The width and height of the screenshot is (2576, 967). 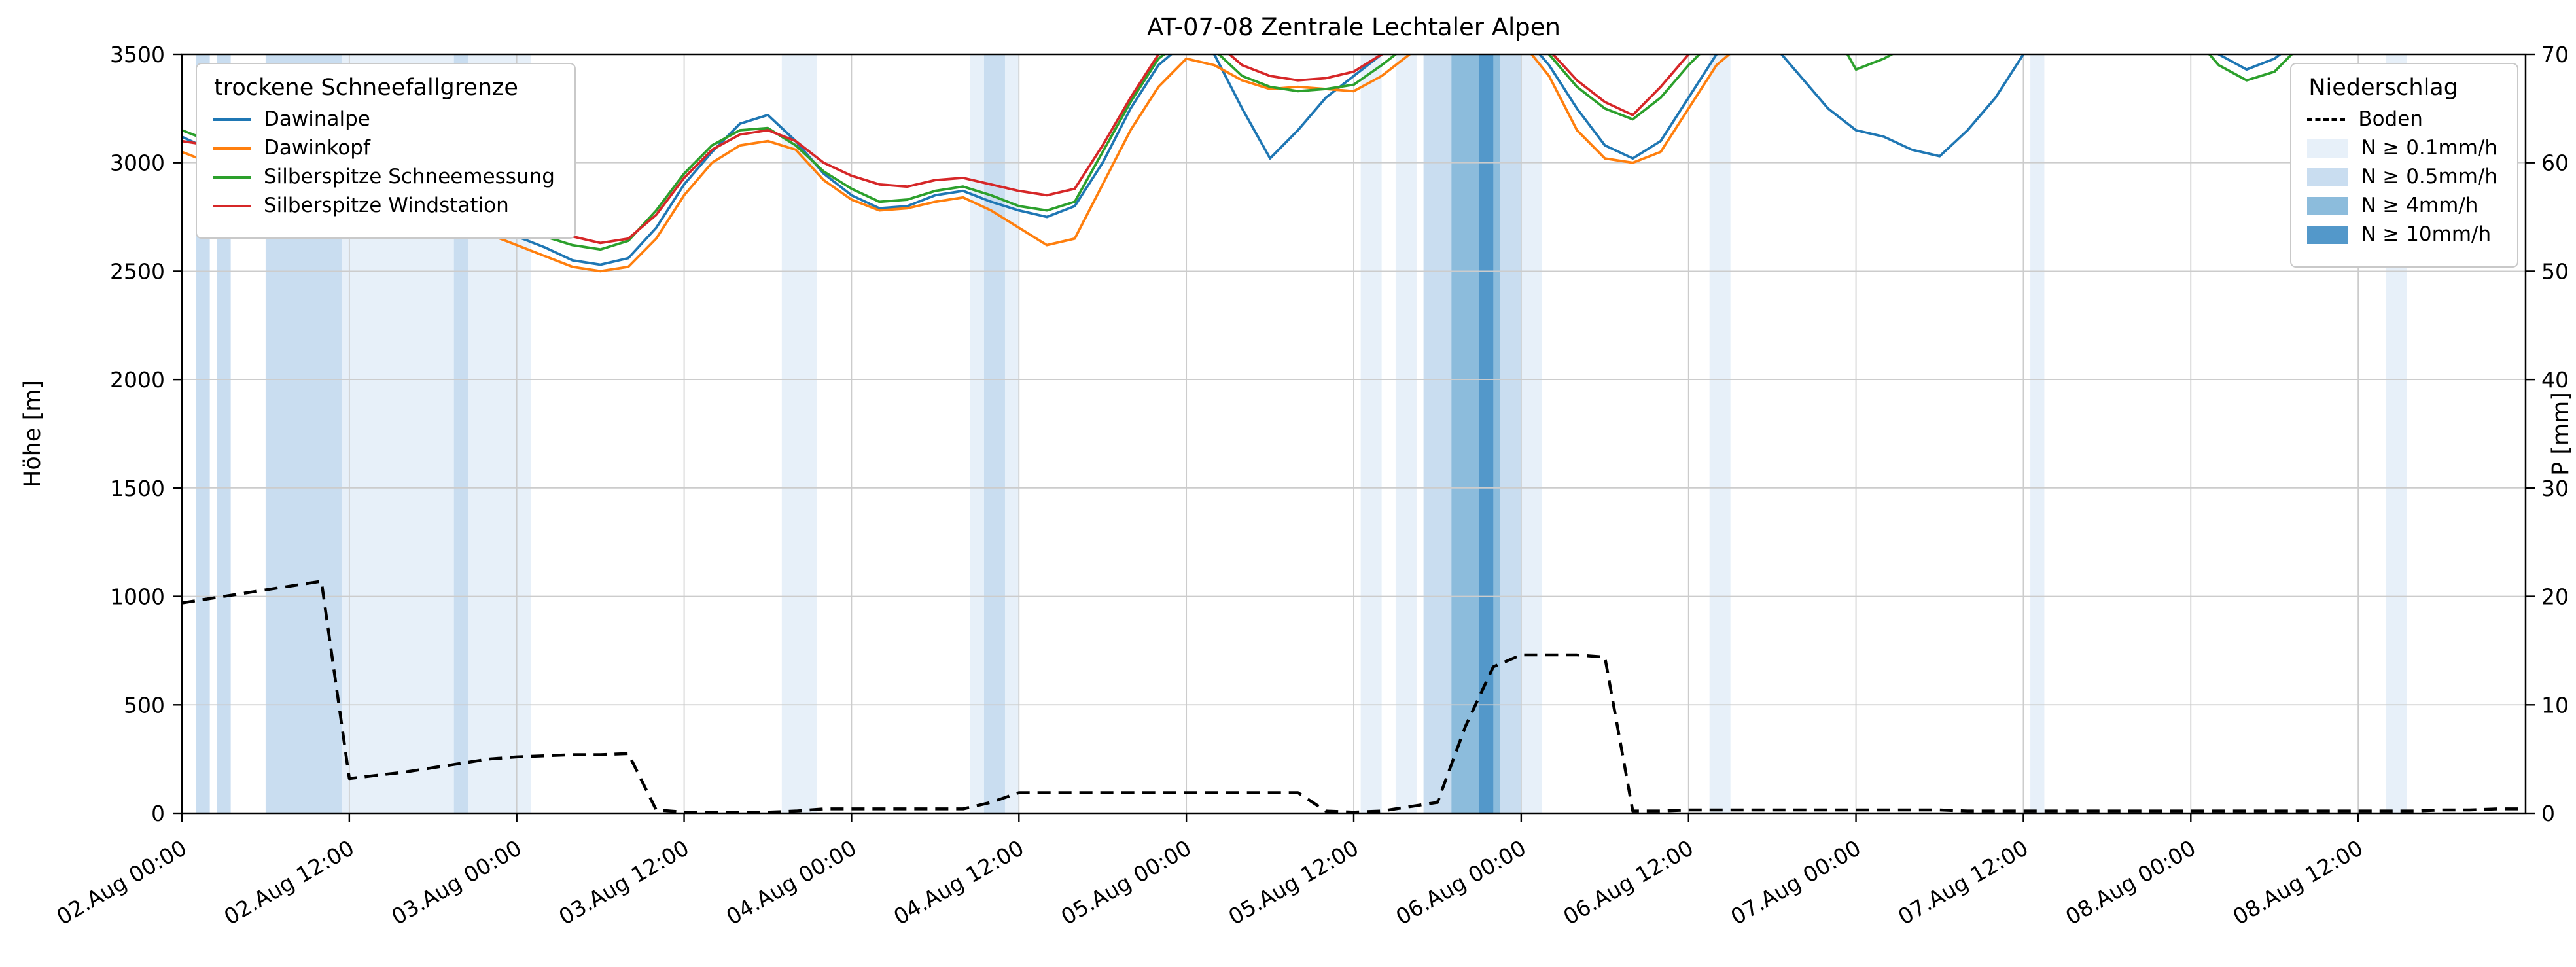 I want to click on y-axis-label-hoehe: Höhe [m], so click(x=33, y=433).